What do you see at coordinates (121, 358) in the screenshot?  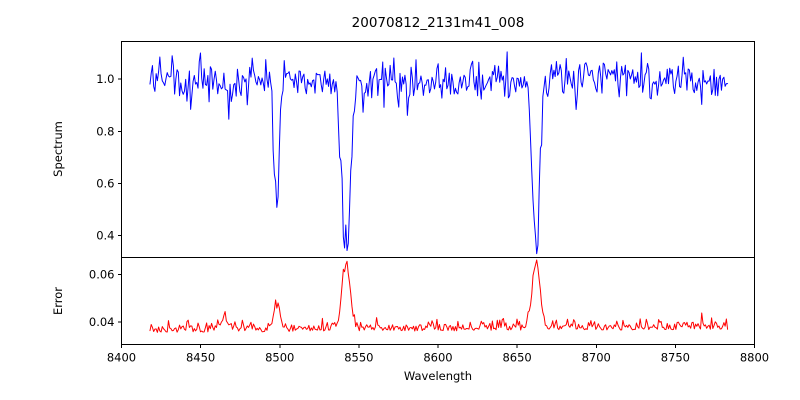 I see `tick-label: 8400` at bounding box center [121, 358].